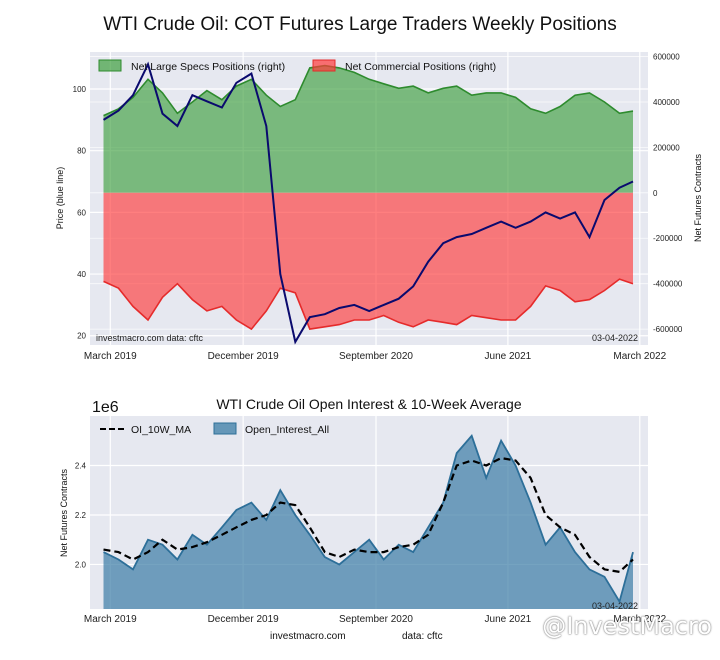 Image resolution: width=720 pixels, height=660 pixels. I want to click on footer-source-data: data: cftc, so click(422, 636).